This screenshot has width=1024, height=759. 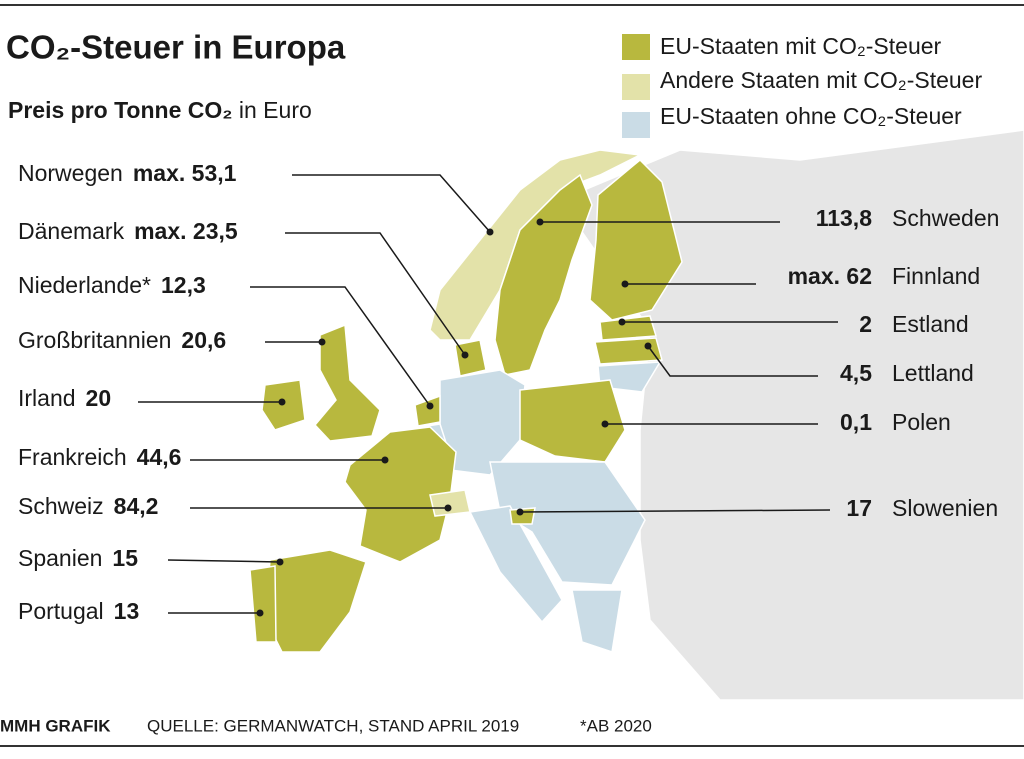 What do you see at coordinates (275, 110) in the screenshot?
I see `subtitle-unit: in Euro` at bounding box center [275, 110].